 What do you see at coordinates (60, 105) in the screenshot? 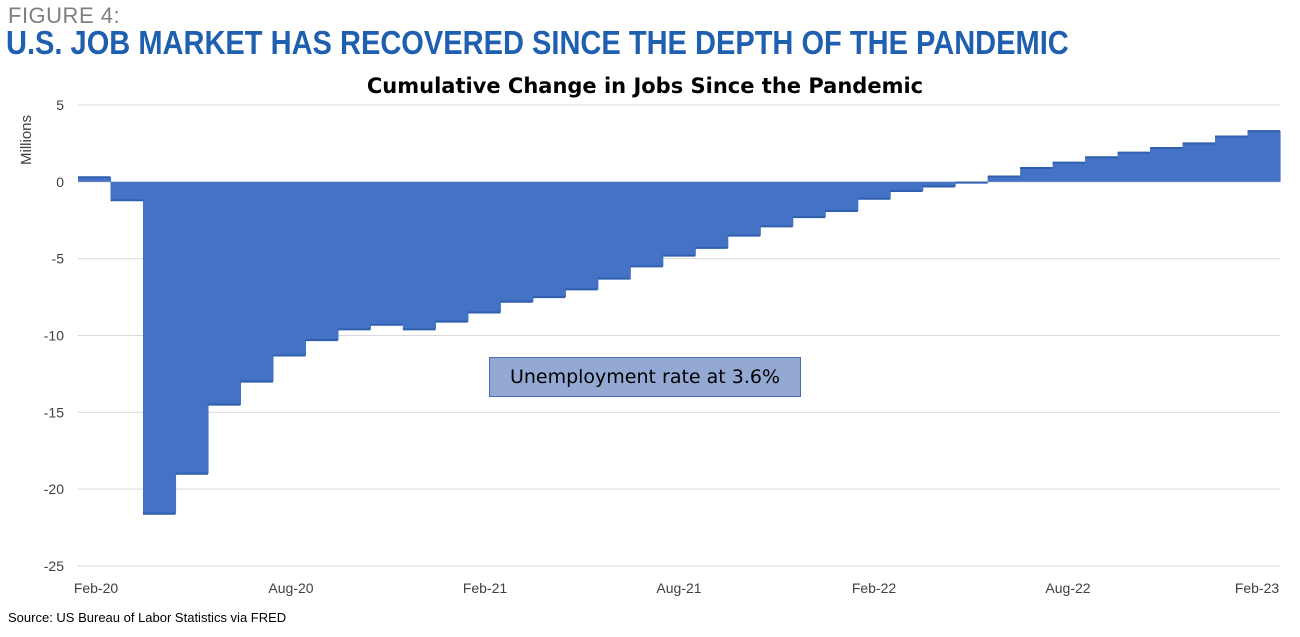
I see `y-tick-label: 5` at bounding box center [60, 105].